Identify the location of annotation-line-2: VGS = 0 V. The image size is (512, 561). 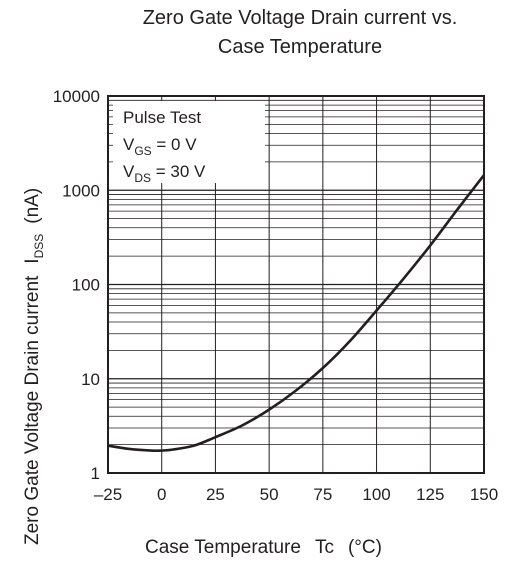
(160, 146).